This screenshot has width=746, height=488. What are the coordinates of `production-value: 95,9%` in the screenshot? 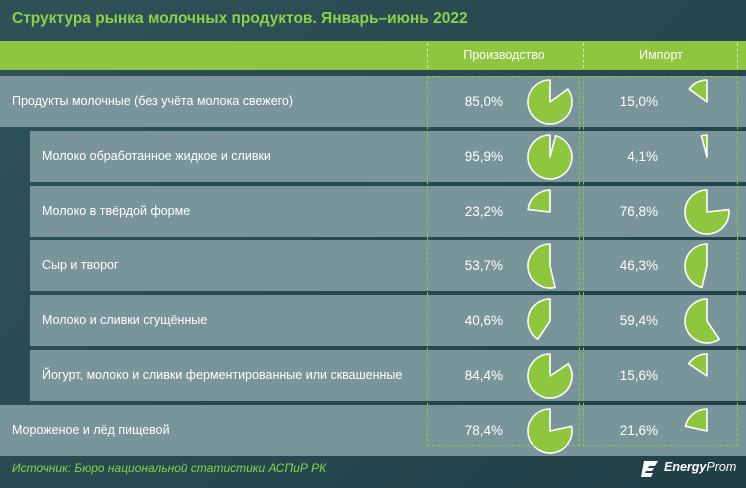 It's located at (483, 156).